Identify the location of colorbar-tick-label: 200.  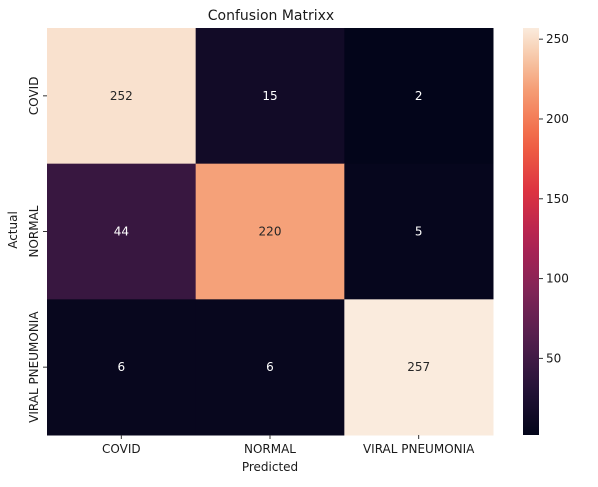
(557, 119).